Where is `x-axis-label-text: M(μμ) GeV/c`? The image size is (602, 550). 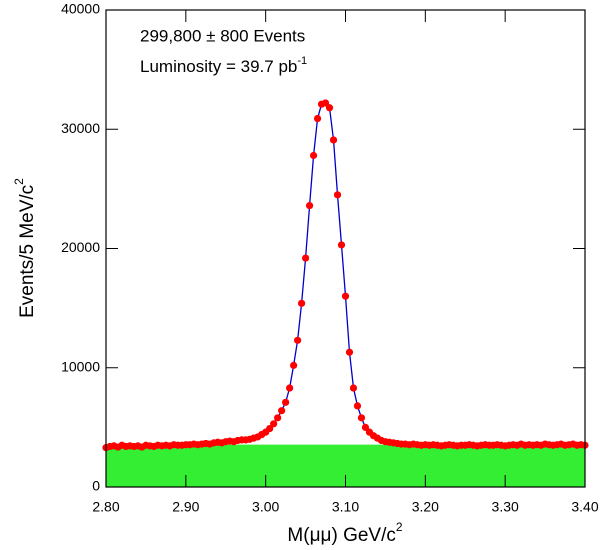 x-axis-label-text: M(μμ) GeV/c is located at coordinates (341, 535).